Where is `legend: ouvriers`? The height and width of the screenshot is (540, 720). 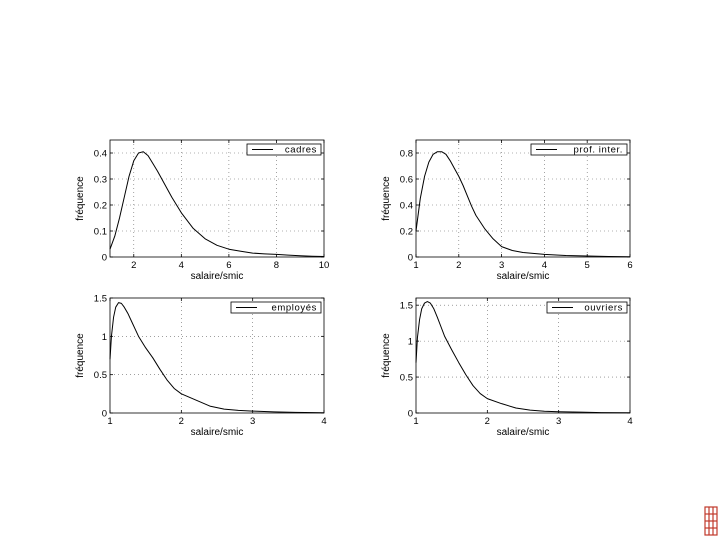 legend: ouvriers is located at coordinates (587, 307).